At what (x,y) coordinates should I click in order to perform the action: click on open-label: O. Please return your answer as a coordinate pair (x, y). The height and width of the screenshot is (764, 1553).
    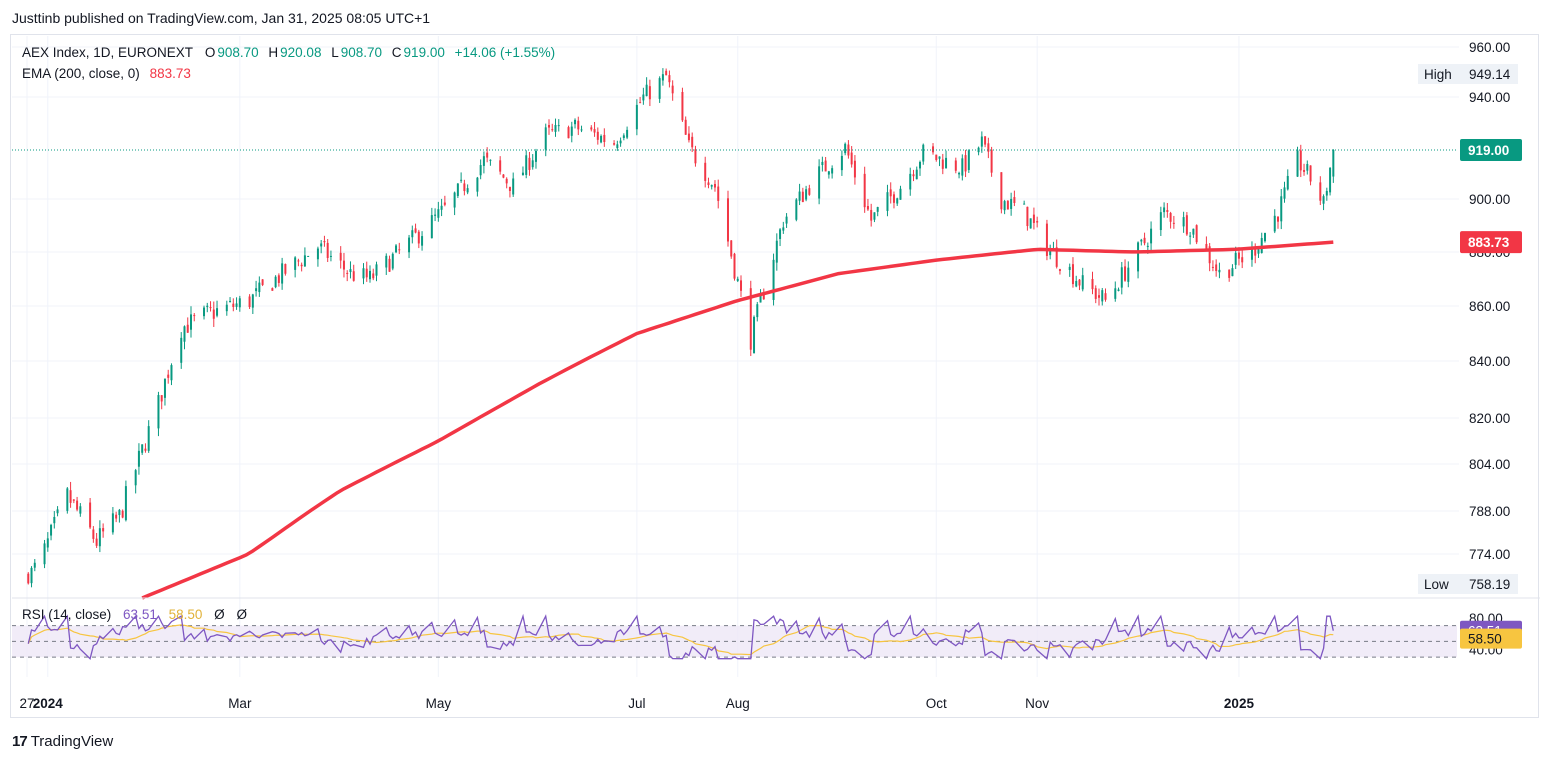
    Looking at the image, I should click on (210, 52).